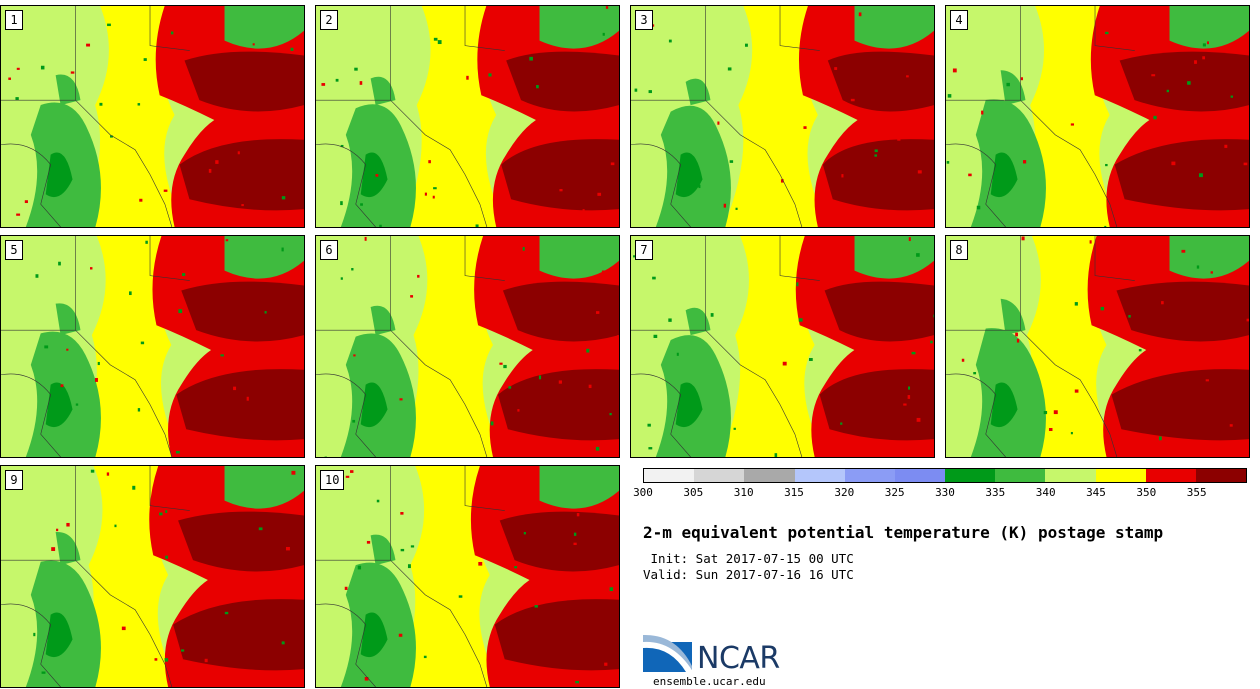 The width and height of the screenshot is (1260, 689). I want to click on member-label: 10, so click(332, 480).